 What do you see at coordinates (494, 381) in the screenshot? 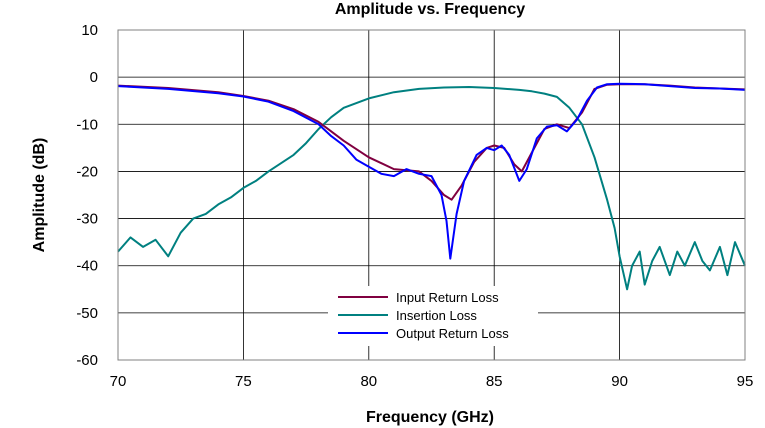
I see `x-tick-label: 85` at bounding box center [494, 381].